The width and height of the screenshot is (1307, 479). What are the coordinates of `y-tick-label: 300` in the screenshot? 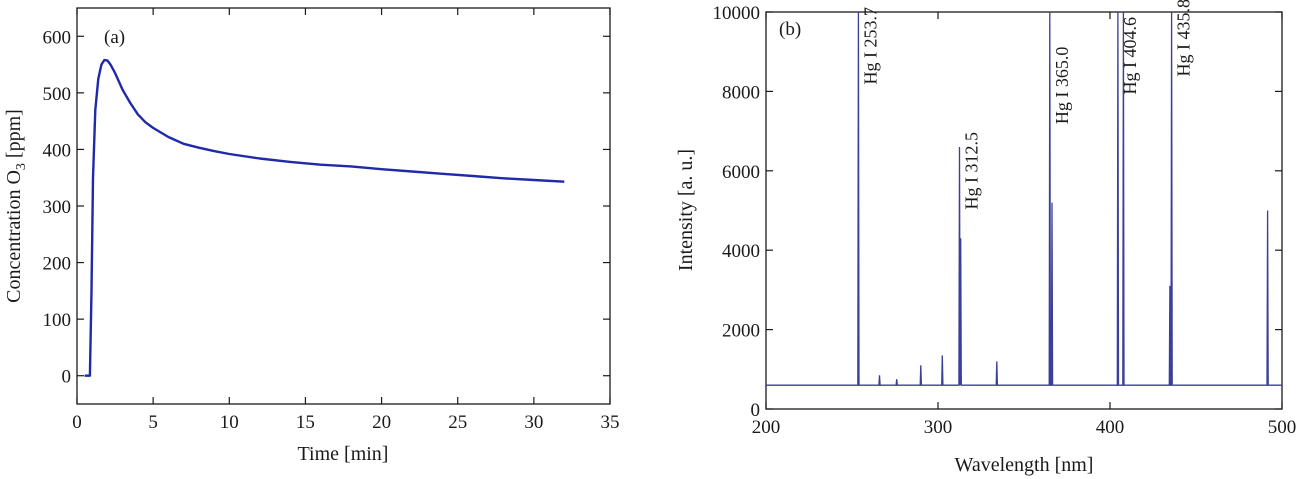 It's located at (57, 207).